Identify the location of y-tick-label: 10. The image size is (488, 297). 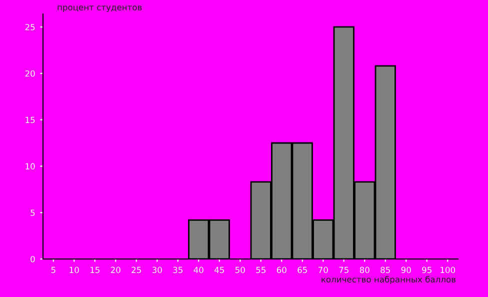
(30, 166).